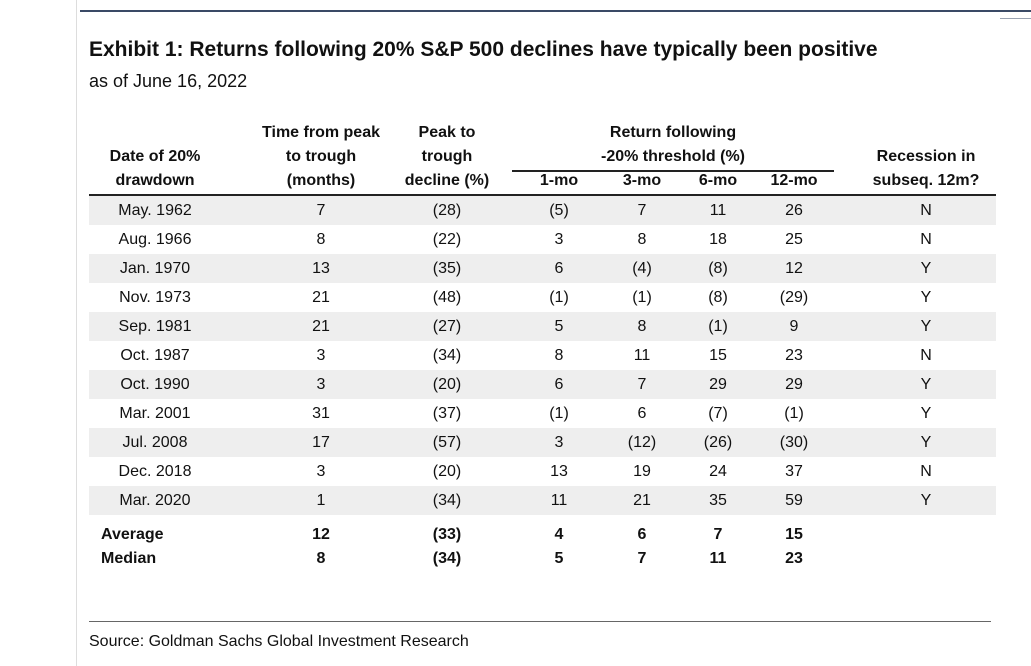  Describe the element at coordinates (155, 297) in the screenshot. I see `cell-date: Nov. 1973` at that location.